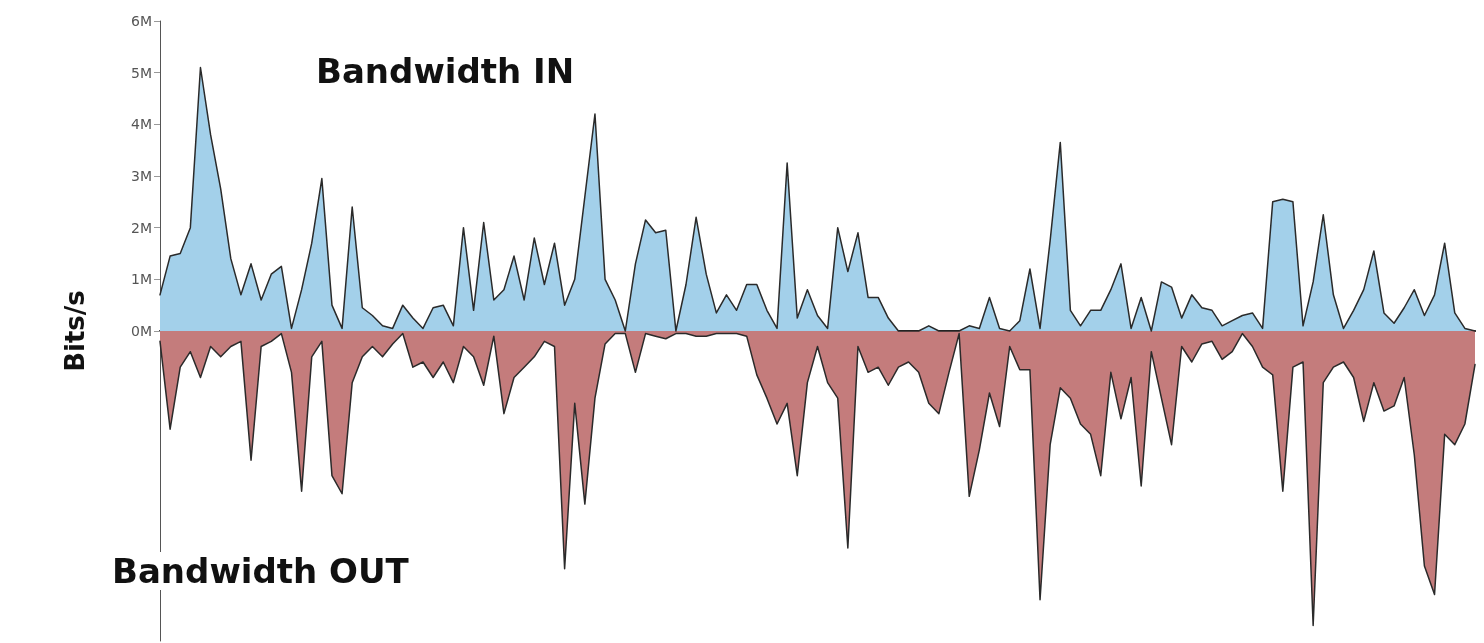 This screenshot has width=1484, height=643. I want to click on text: Bandwidth OUT, so click(261, 571).